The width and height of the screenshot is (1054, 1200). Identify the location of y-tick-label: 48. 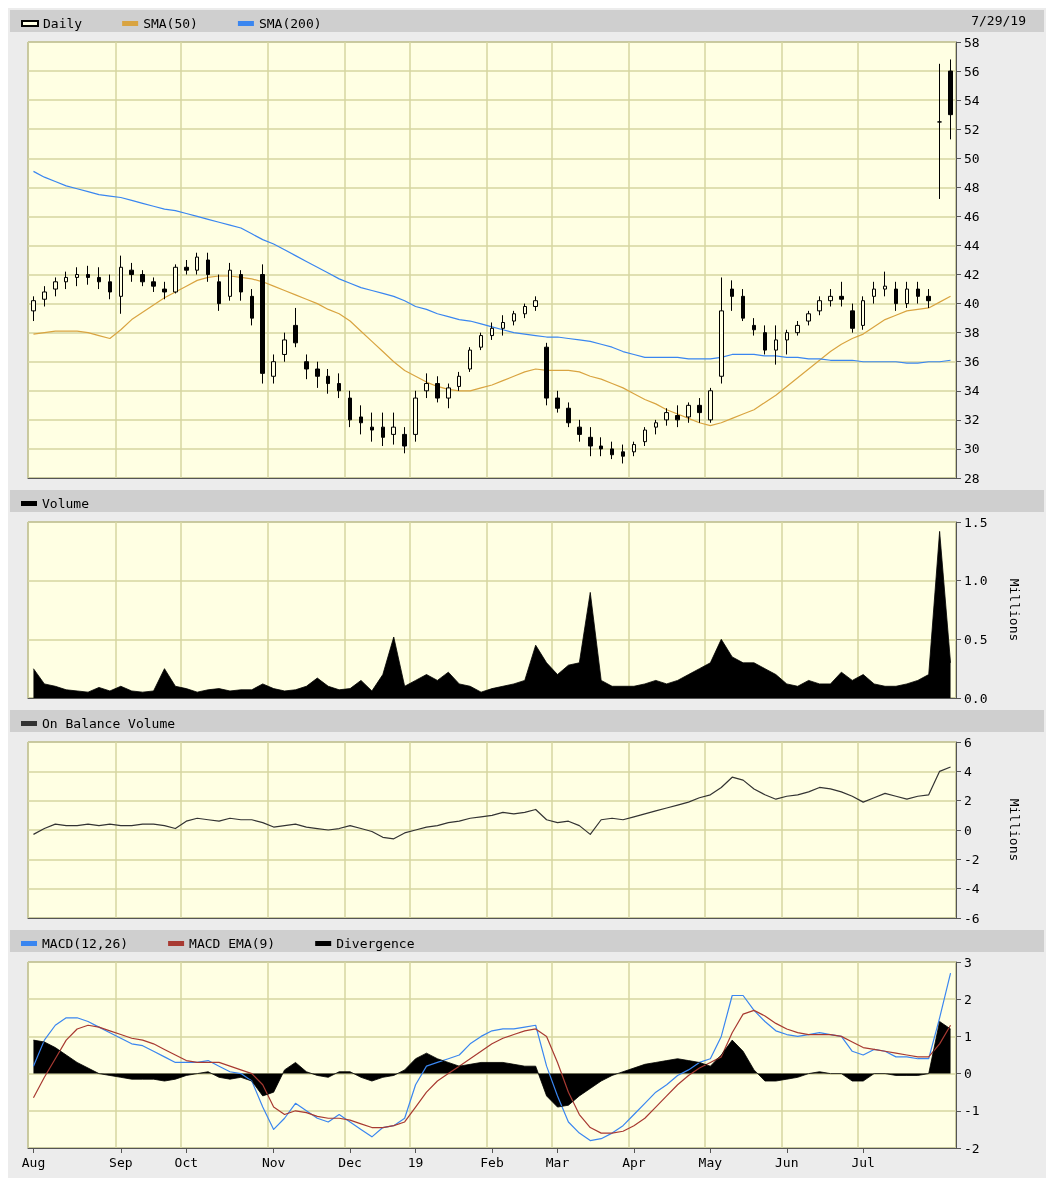
(972, 187).